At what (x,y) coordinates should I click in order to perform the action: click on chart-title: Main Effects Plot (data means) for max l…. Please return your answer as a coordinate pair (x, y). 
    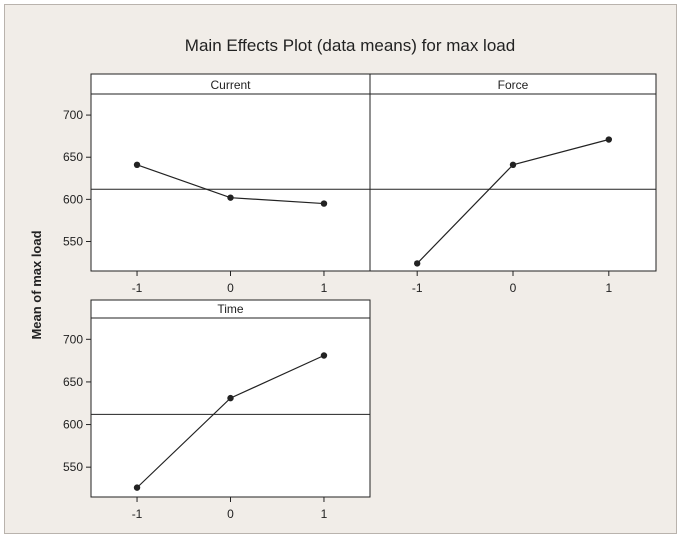
    Looking at the image, I should click on (350, 45).